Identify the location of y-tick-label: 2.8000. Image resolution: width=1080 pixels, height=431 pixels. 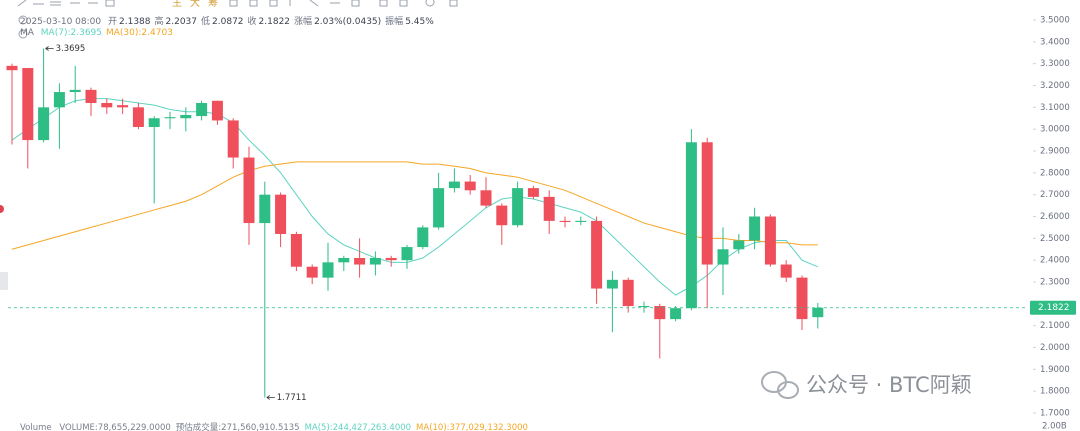
(1055, 173).